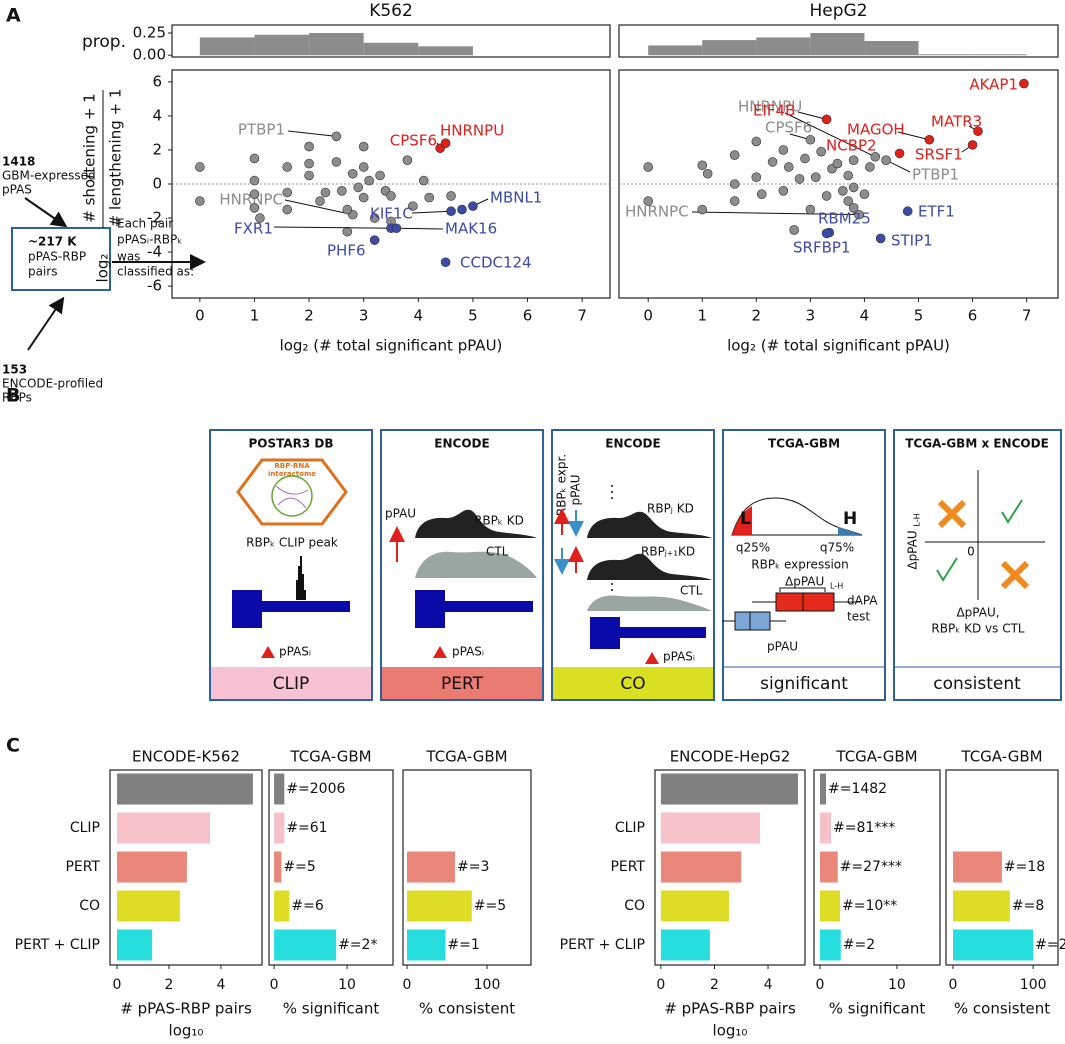  Describe the element at coordinates (836, 586) in the screenshot. I see `subscript: L-H` at that location.